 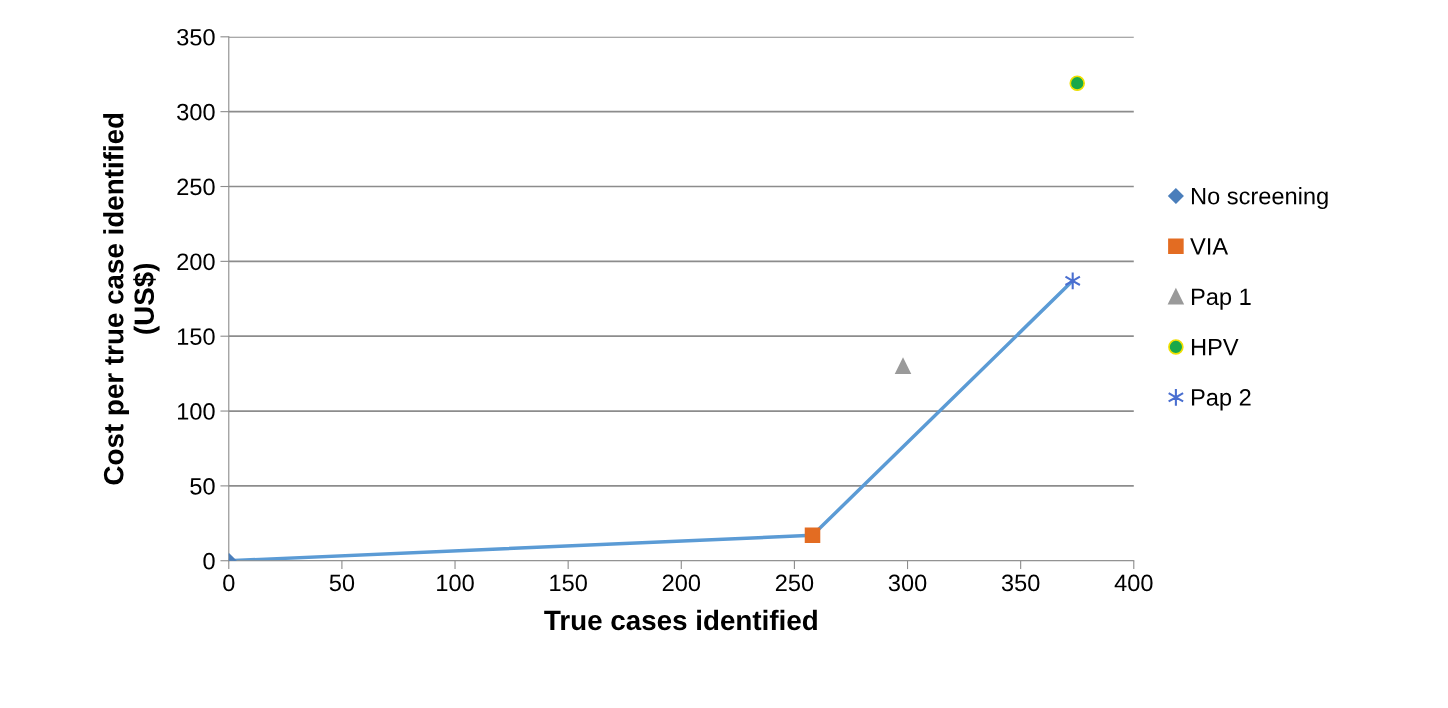 I want to click on legend-label: Pap 1, so click(x=1221, y=299).